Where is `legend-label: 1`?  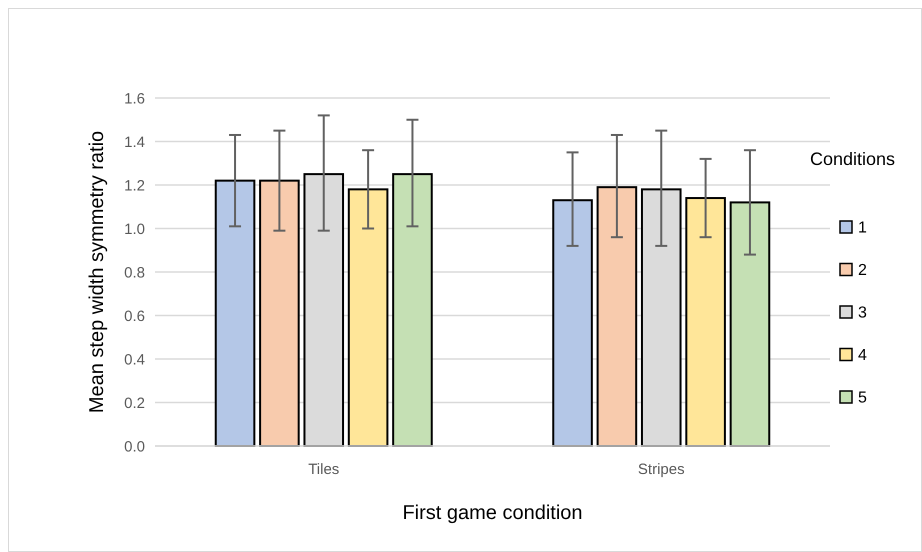 legend-label: 1 is located at coordinates (862, 228).